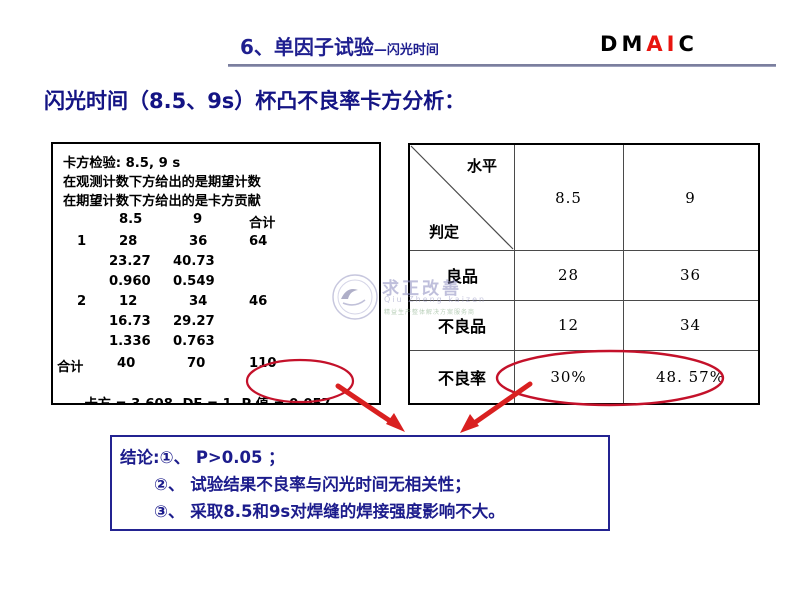 The width and height of the screenshot is (800, 600). I want to click on header-title-sub: —闪光时间, so click(406, 50).